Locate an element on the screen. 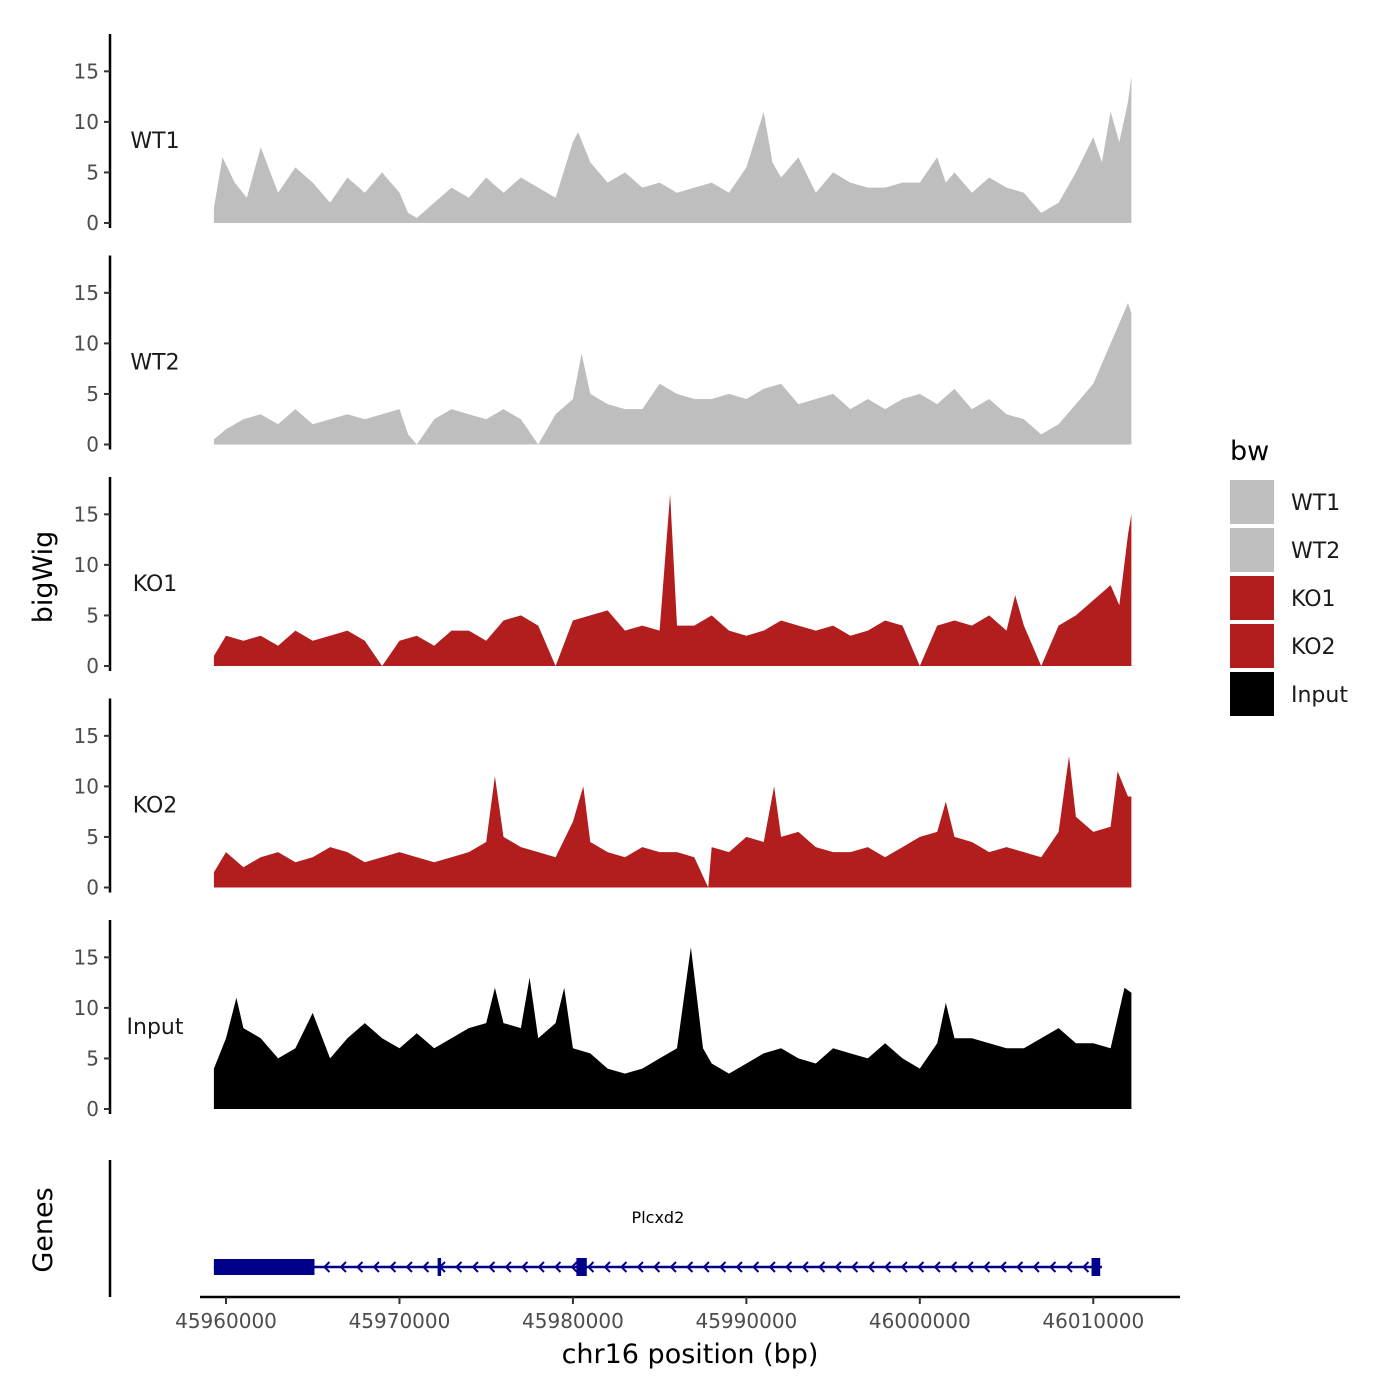  legend-entry-wt1: WT1 is located at coordinates (1285, 502).